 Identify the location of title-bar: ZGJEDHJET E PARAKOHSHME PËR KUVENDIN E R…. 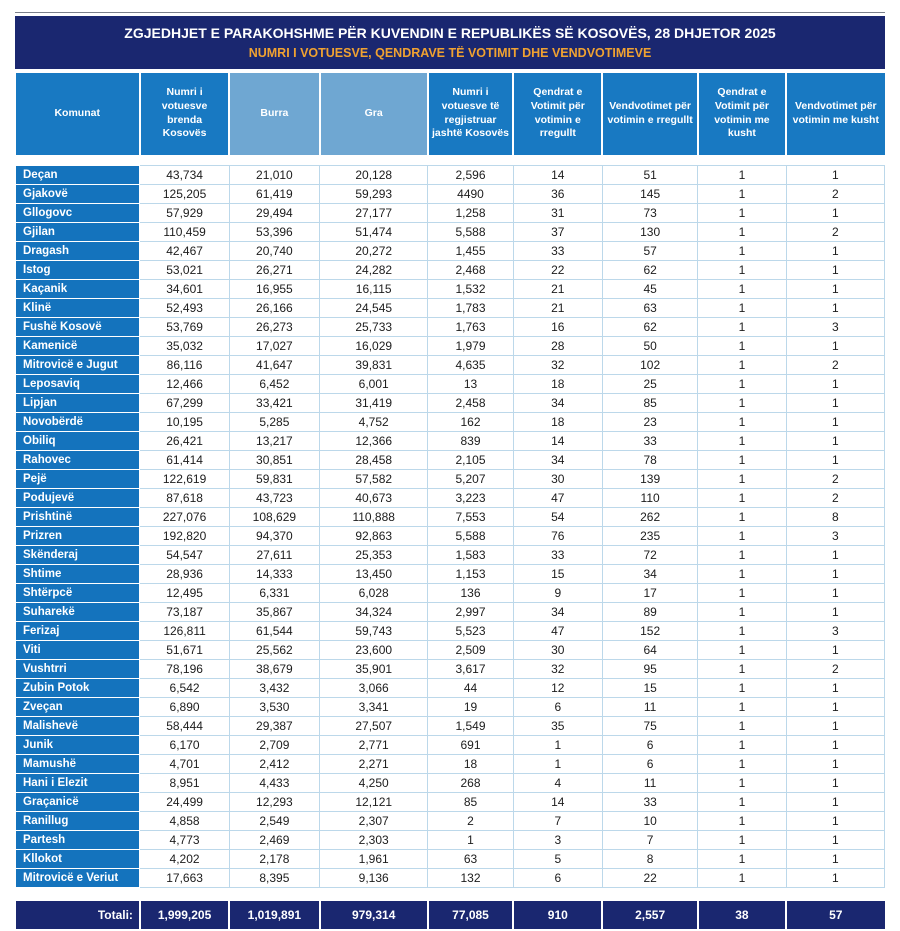
(450, 42).